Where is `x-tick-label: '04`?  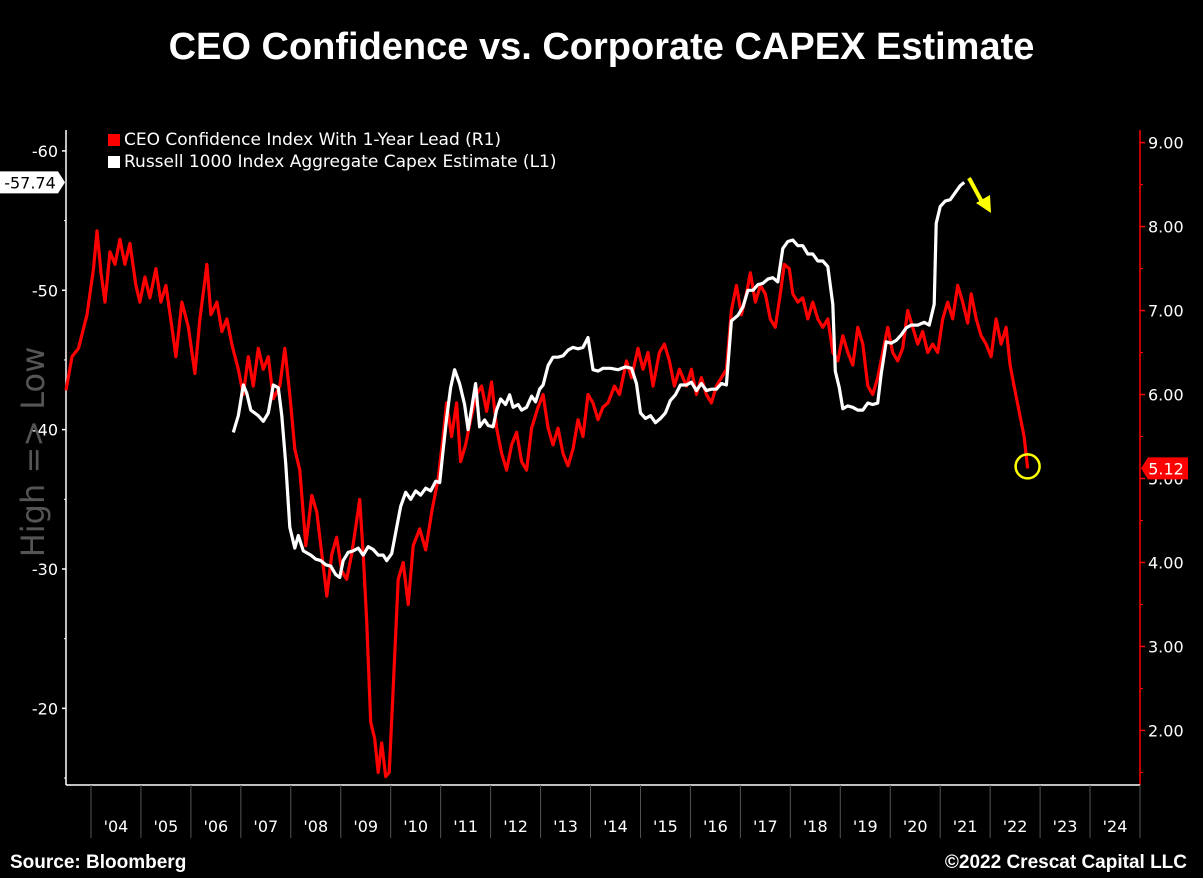
x-tick-label: '04 is located at coordinates (116, 826).